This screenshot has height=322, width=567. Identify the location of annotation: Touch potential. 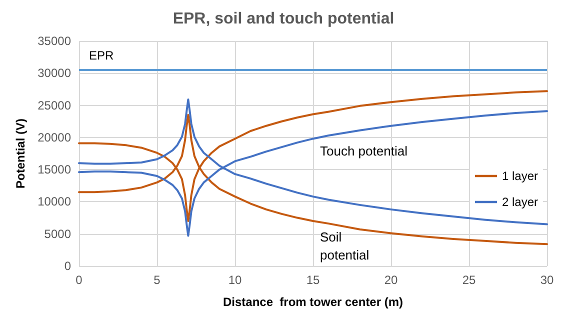
(364, 151).